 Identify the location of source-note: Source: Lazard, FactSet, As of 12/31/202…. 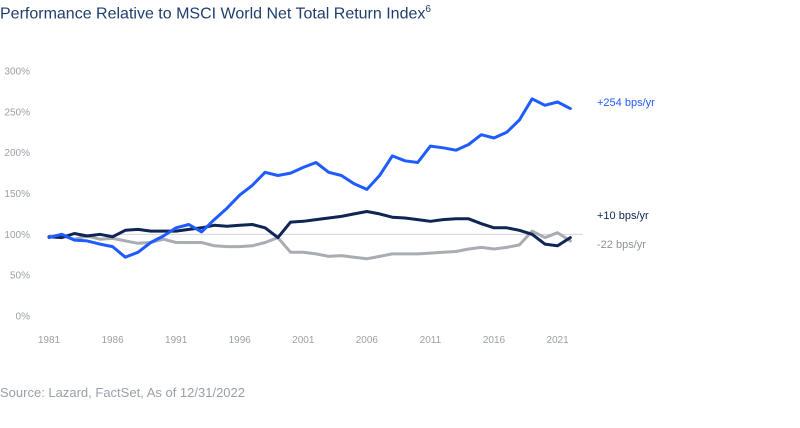
(122, 392).